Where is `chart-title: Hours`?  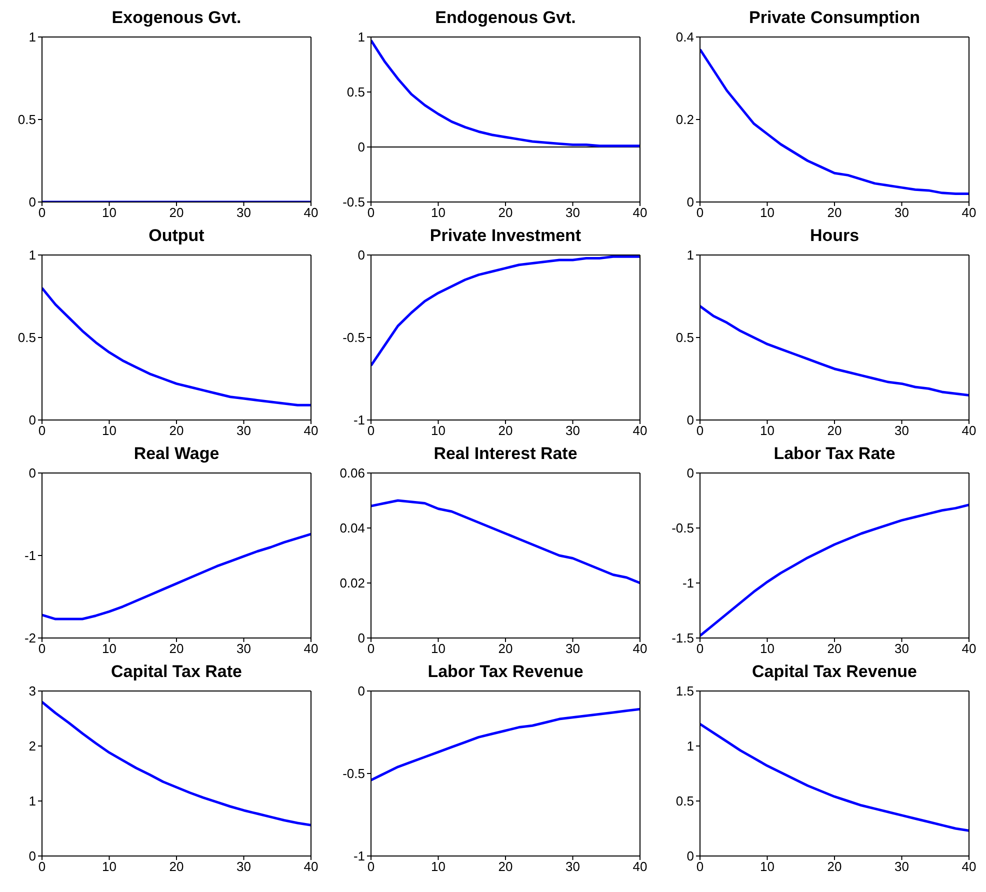
chart-title: Hours is located at coordinates (834, 236).